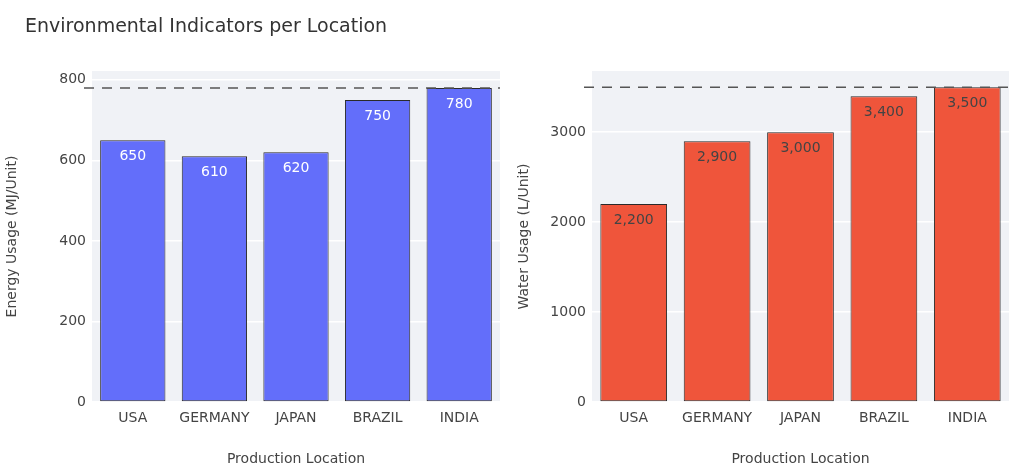  I want to click on y-tick-label: 400, so click(72, 239).